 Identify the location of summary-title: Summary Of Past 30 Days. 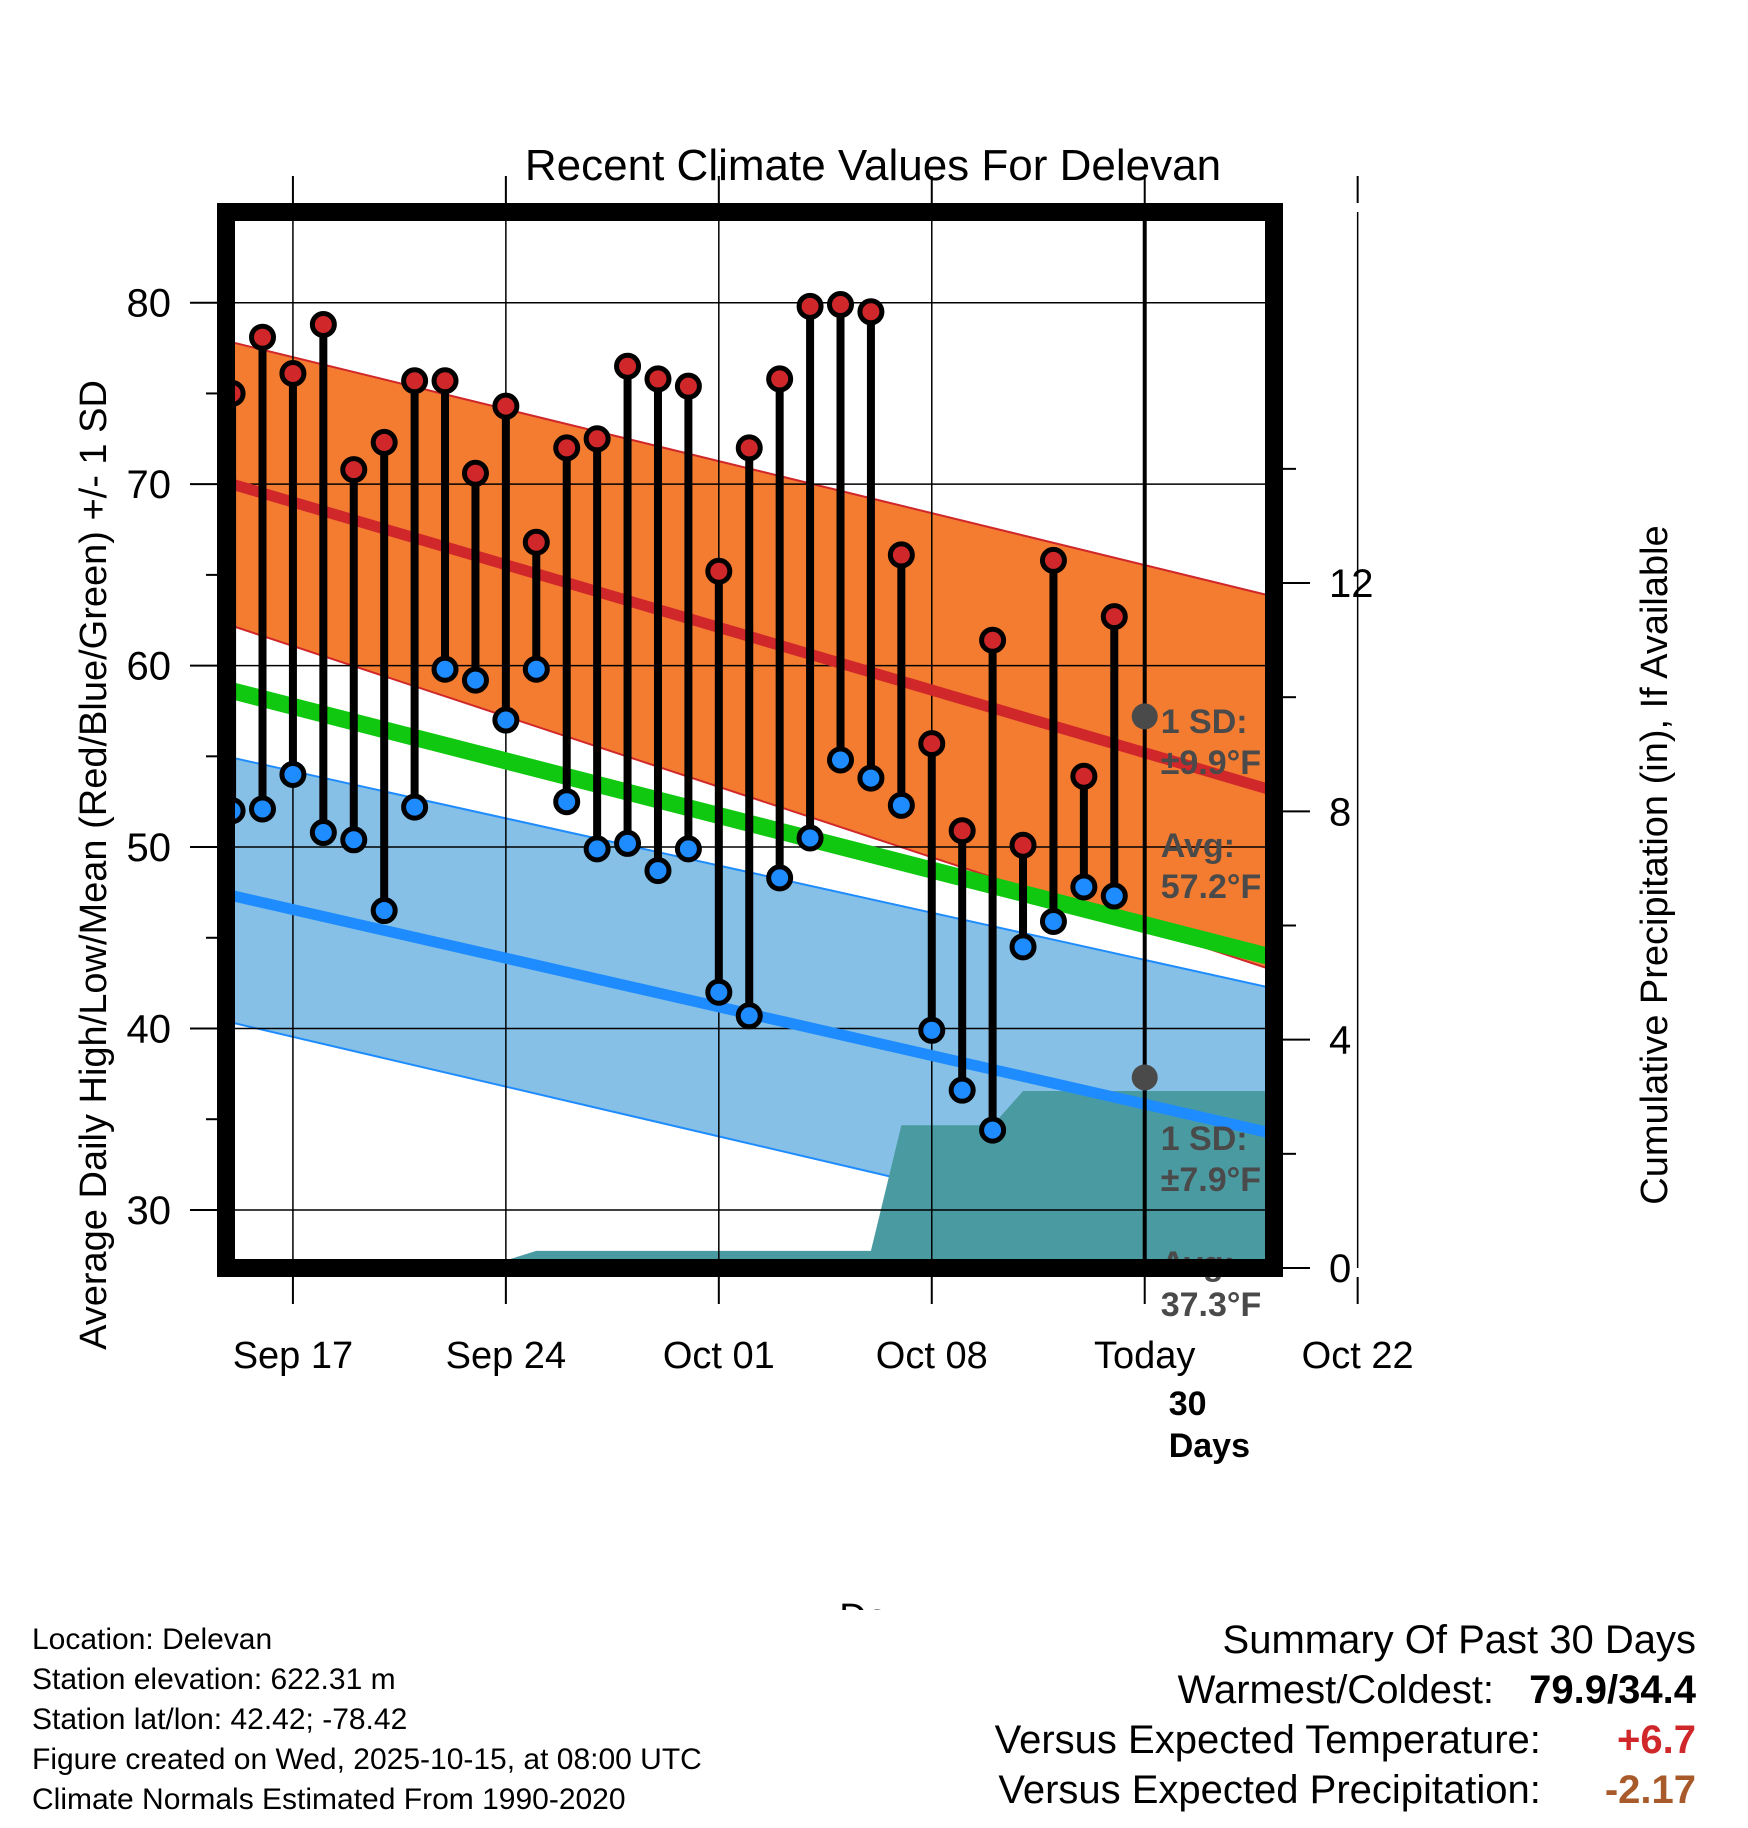
(1459, 1640).